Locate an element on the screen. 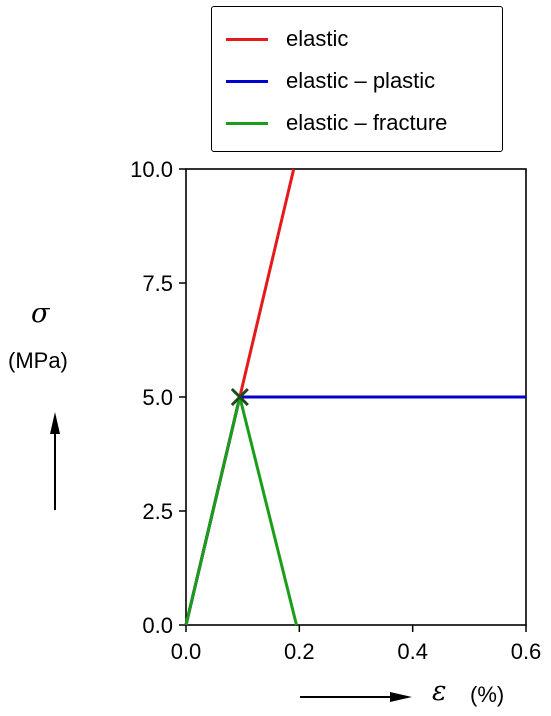 Image resolution: width=551 pixels, height=716 pixels. x-tick-label: 0.2 is located at coordinates (299, 651).